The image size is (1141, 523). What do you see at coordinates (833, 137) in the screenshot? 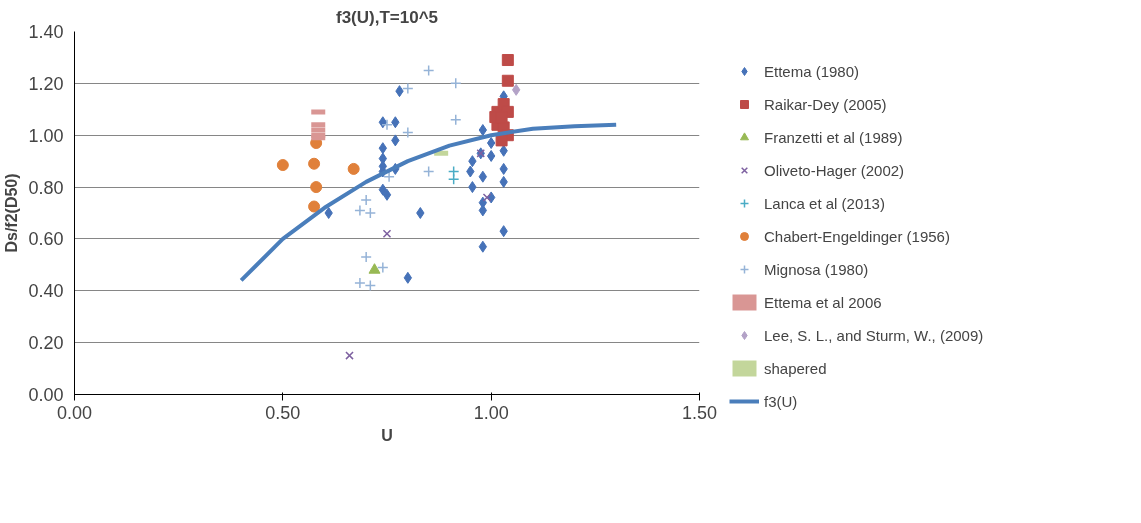
I see `legend-label: Franzetti et al (1989)` at bounding box center [833, 137].